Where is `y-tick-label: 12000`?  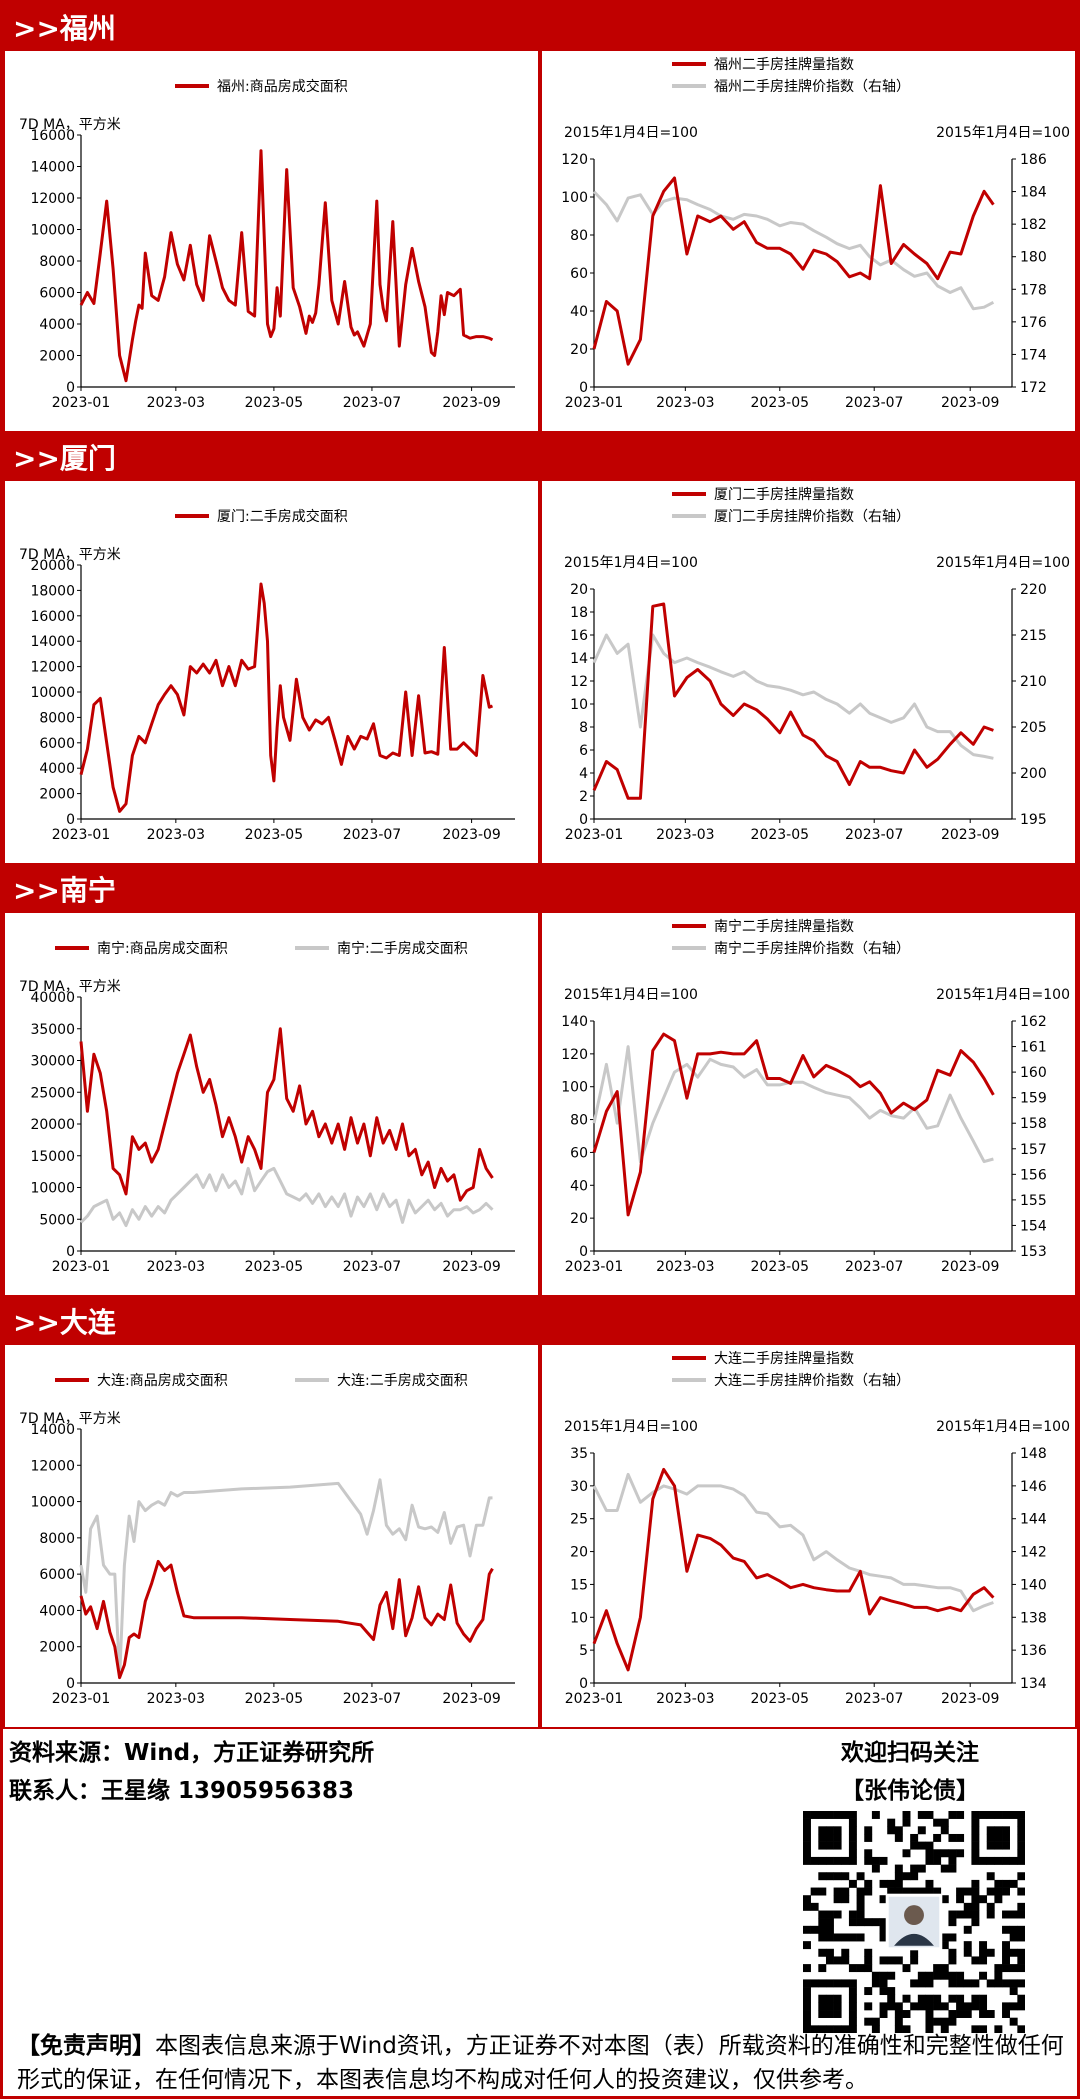
y-tick-label: 12000 is located at coordinates (52, 199).